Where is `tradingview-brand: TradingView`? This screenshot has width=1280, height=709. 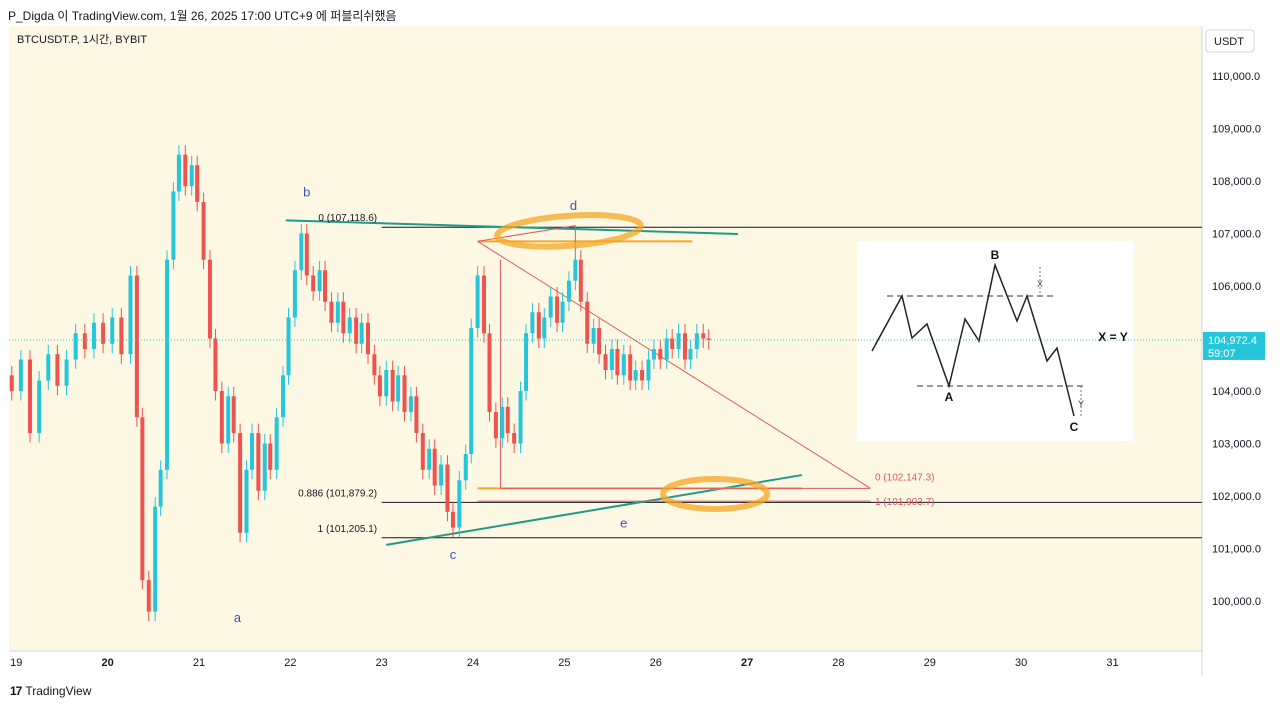 tradingview-brand: TradingView is located at coordinates (58, 691).